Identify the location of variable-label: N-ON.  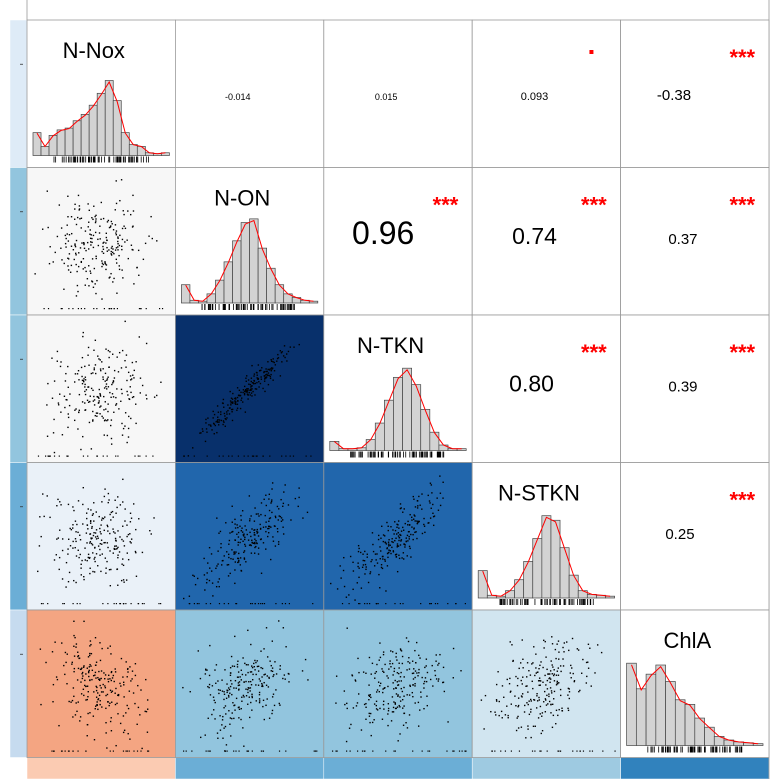
(242, 198).